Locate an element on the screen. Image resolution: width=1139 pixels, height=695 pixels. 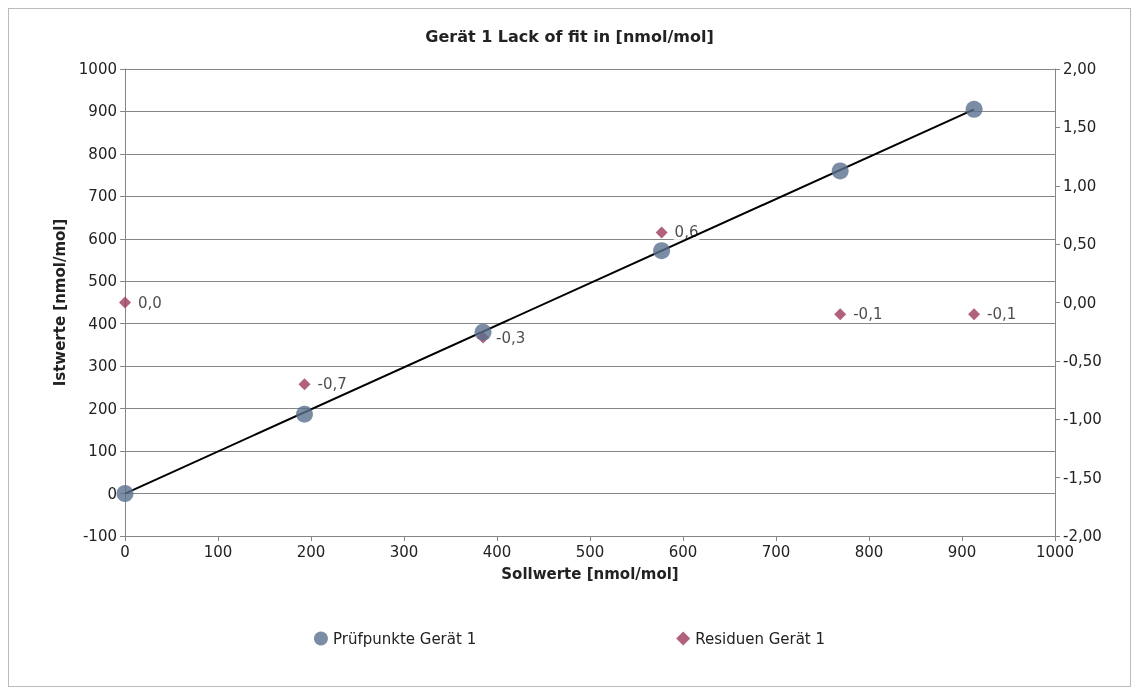
y-tick-label: 400 is located at coordinates (102, 323).